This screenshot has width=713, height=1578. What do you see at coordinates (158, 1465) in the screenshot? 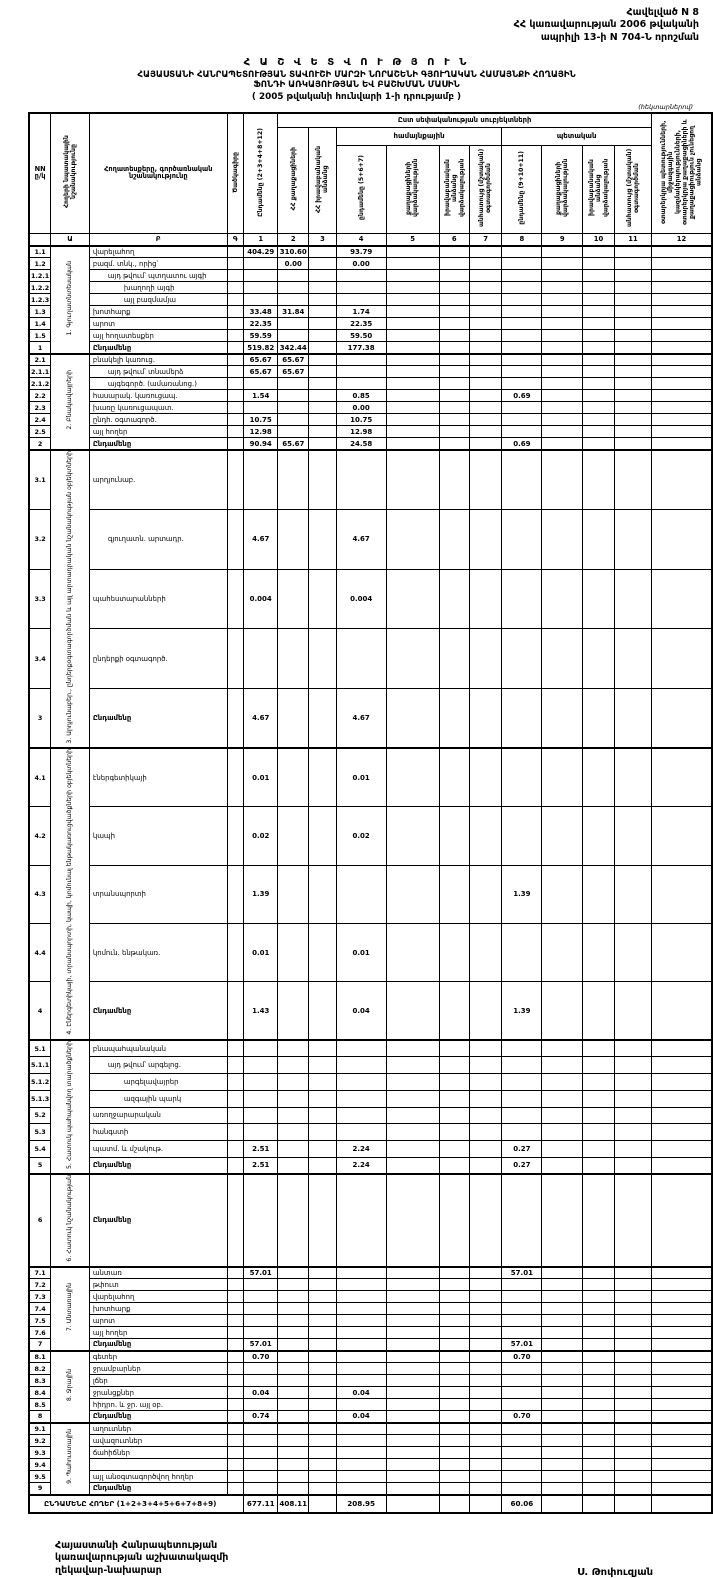
I see `row-label` at bounding box center [158, 1465].